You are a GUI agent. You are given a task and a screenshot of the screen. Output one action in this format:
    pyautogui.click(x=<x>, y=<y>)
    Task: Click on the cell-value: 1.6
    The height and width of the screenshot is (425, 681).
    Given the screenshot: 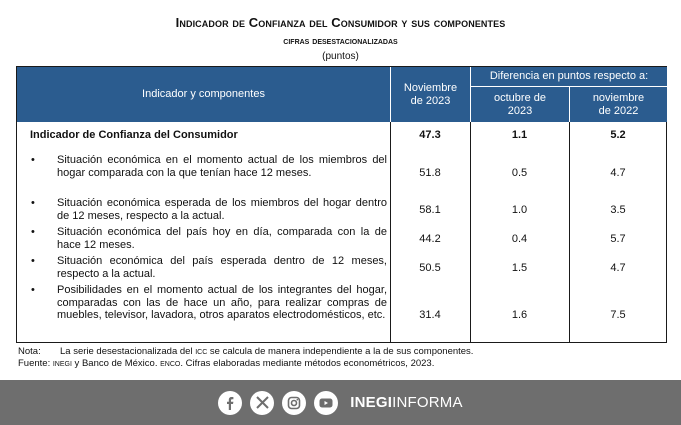 What is the action you would take?
    pyautogui.click(x=519, y=315)
    